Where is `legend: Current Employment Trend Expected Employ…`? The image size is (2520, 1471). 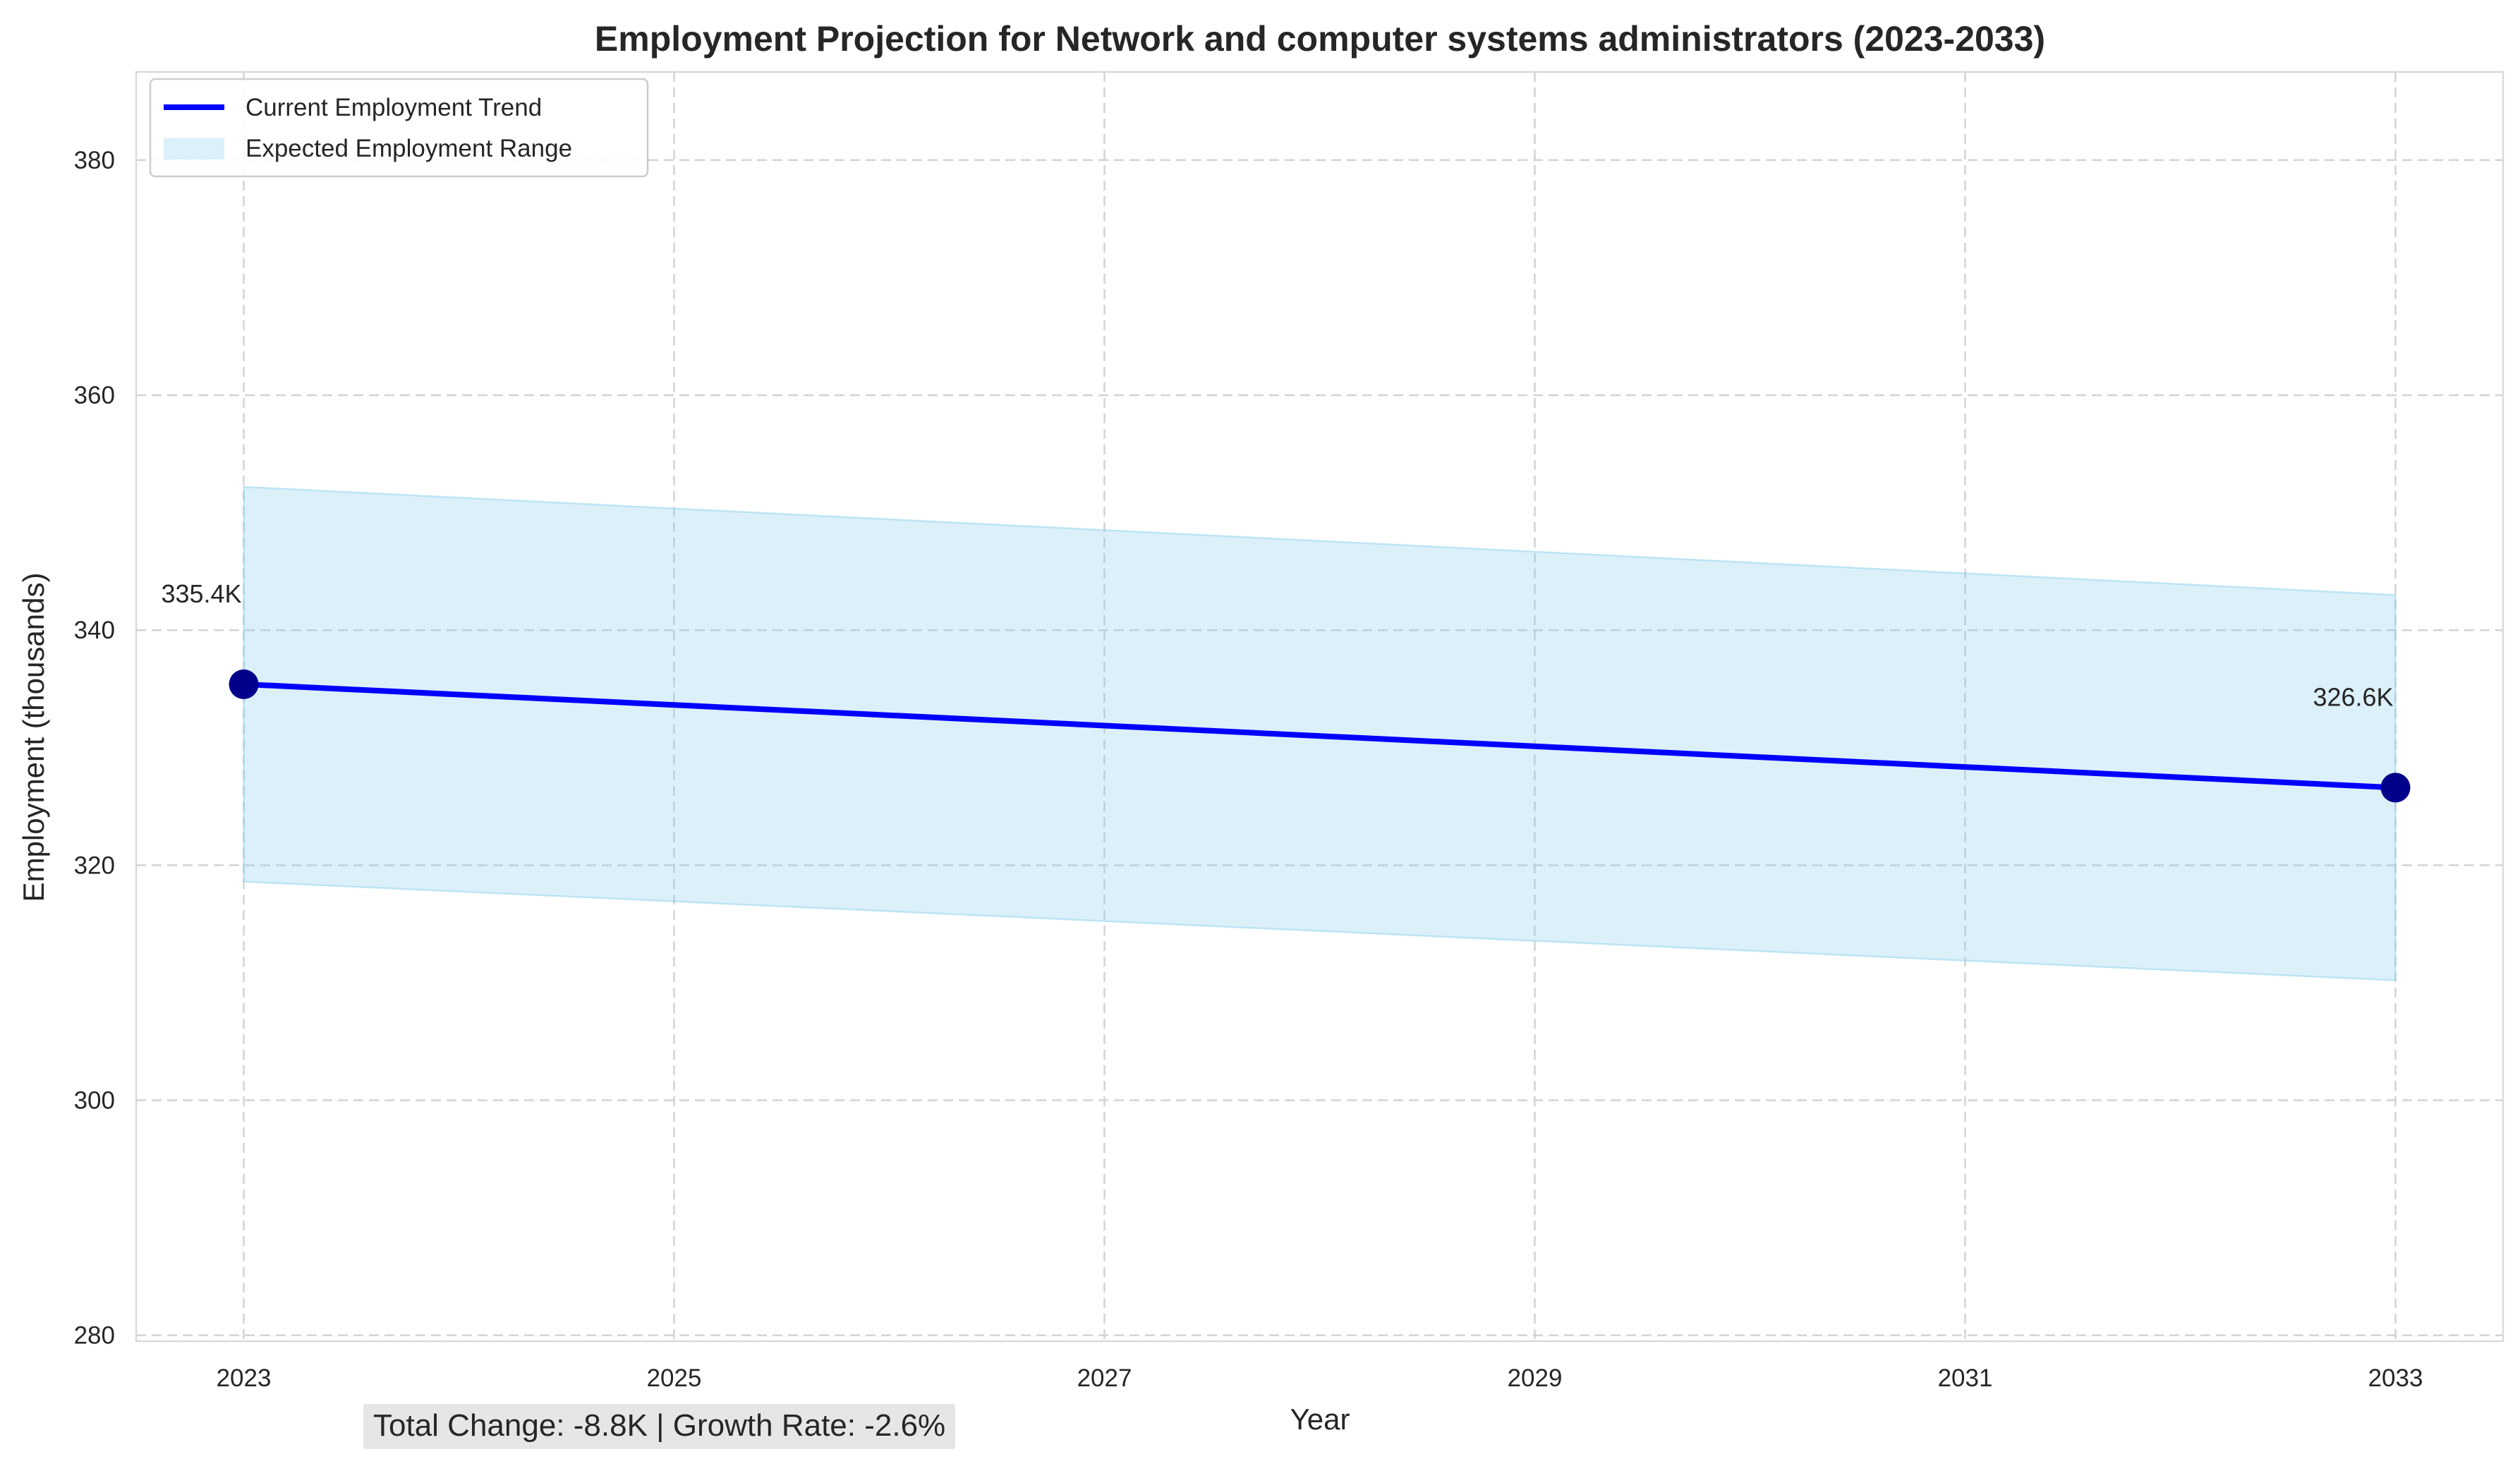 legend: Current Employment Trend Expected Employ… is located at coordinates (399, 128).